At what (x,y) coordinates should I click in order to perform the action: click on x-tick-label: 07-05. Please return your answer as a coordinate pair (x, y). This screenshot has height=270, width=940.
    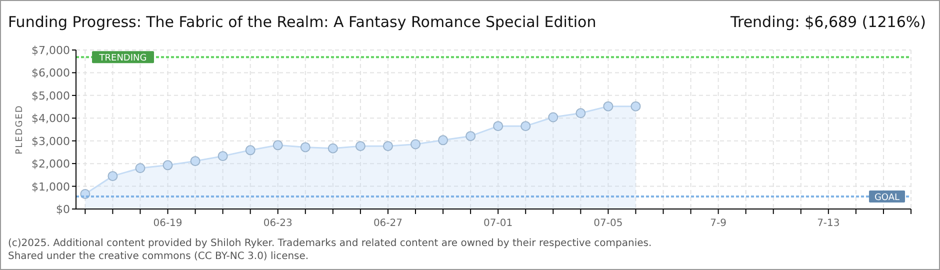
    Looking at the image, I should click on (608, 223).